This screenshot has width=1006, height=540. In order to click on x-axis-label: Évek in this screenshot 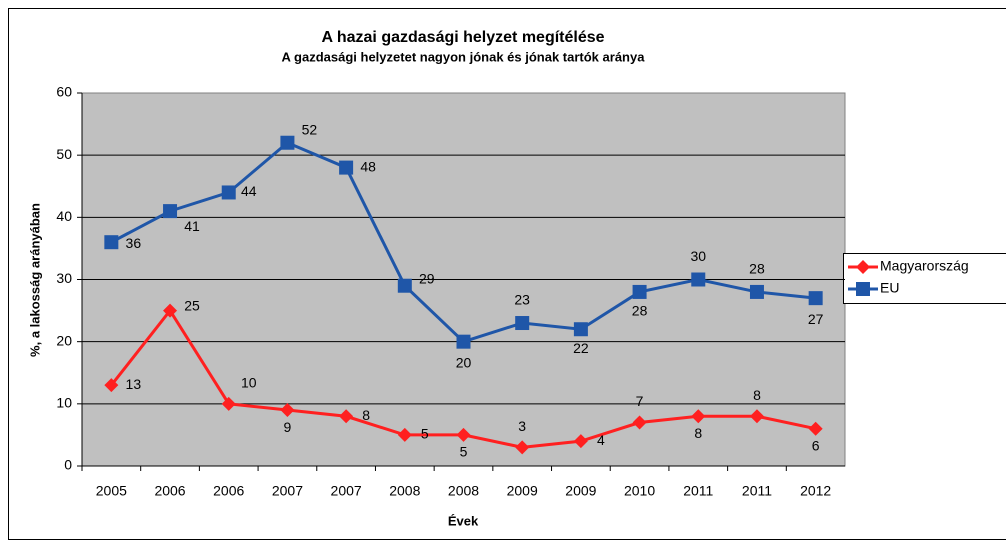, I will do `click(463, 520)`.